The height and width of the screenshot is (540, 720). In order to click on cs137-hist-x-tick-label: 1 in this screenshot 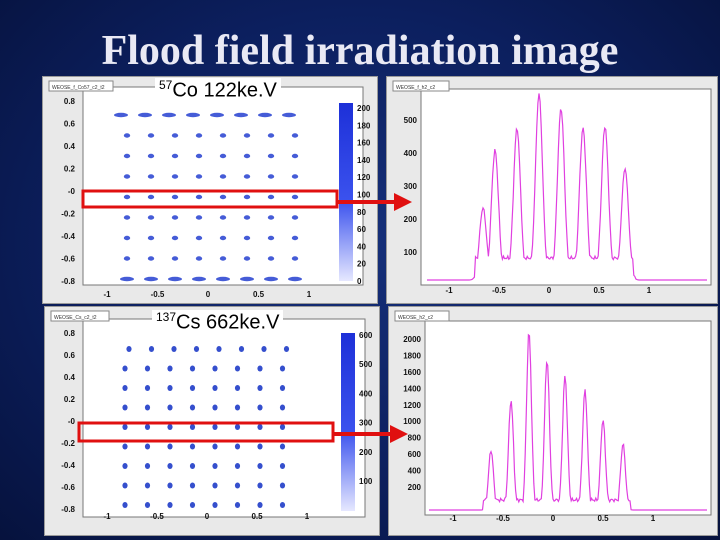, I will do `click(653, 518)`.